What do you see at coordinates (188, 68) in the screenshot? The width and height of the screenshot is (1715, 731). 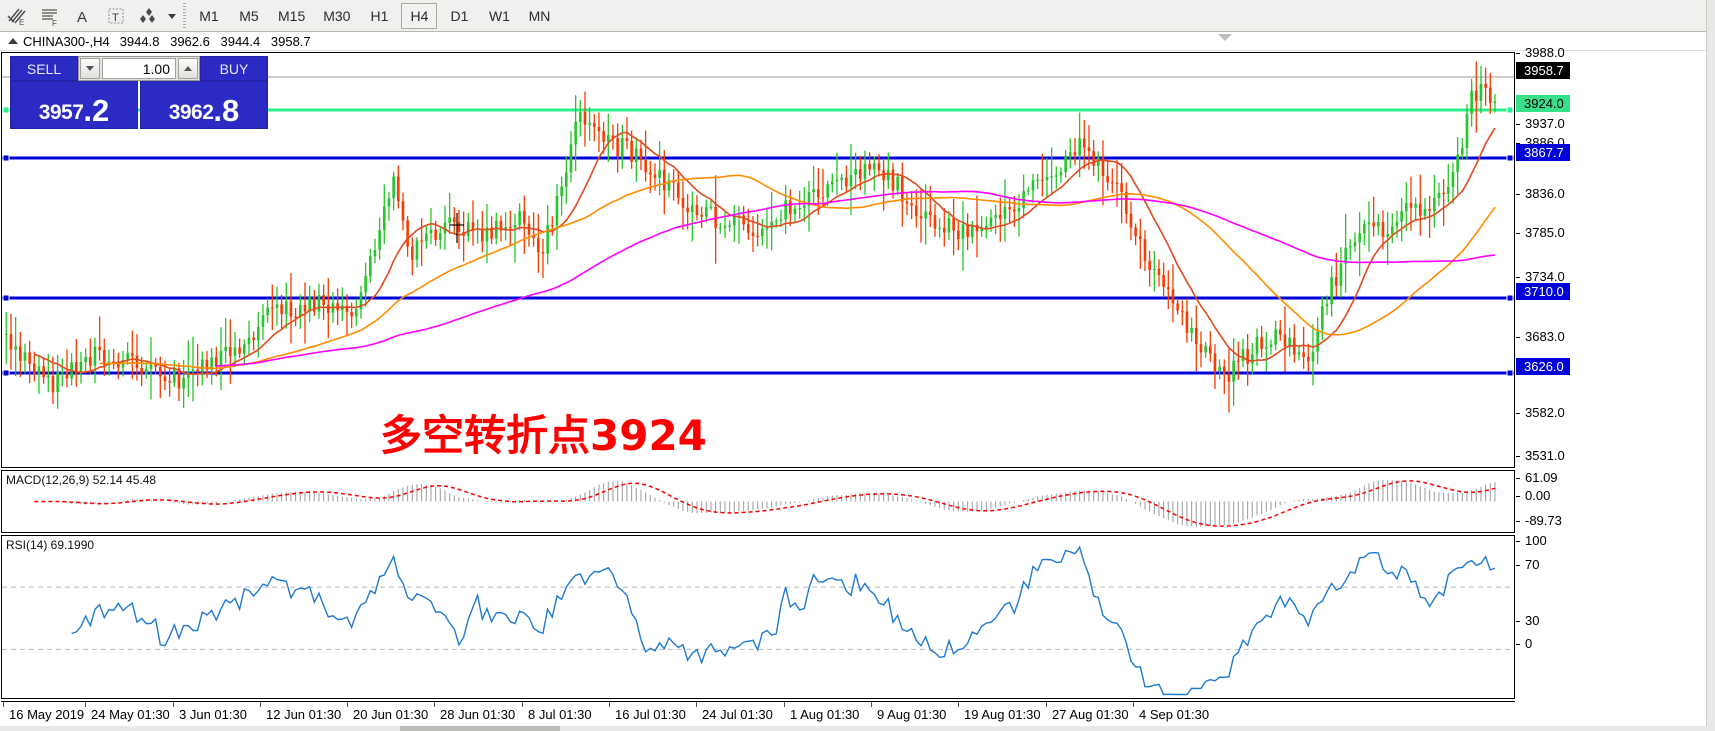 I see `volume-increase-icon` at bounding box center [188, 68].